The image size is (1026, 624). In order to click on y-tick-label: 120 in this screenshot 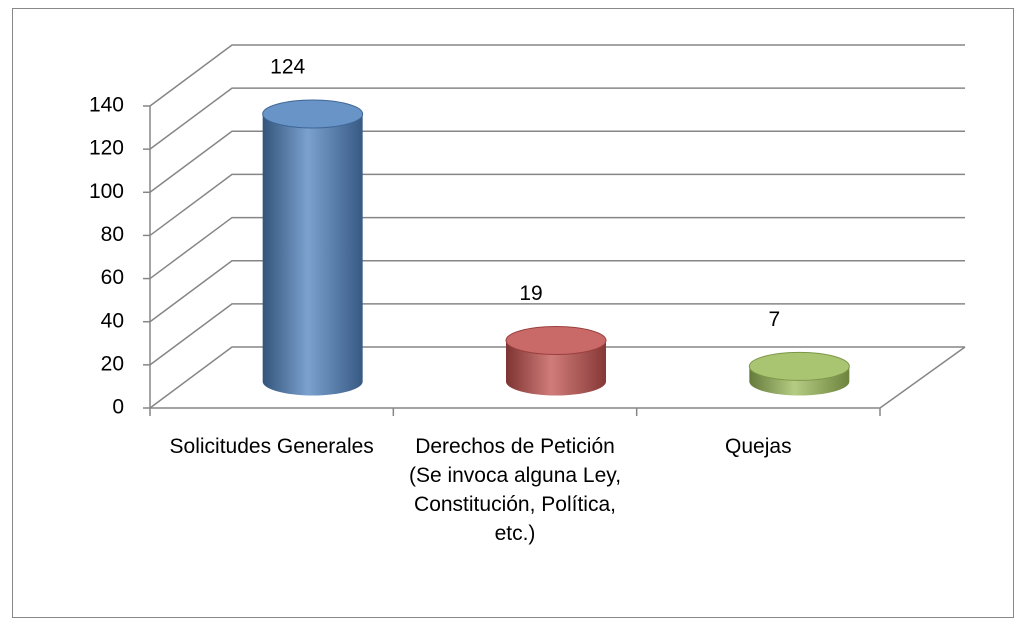, I will do `click(106, 148)`.